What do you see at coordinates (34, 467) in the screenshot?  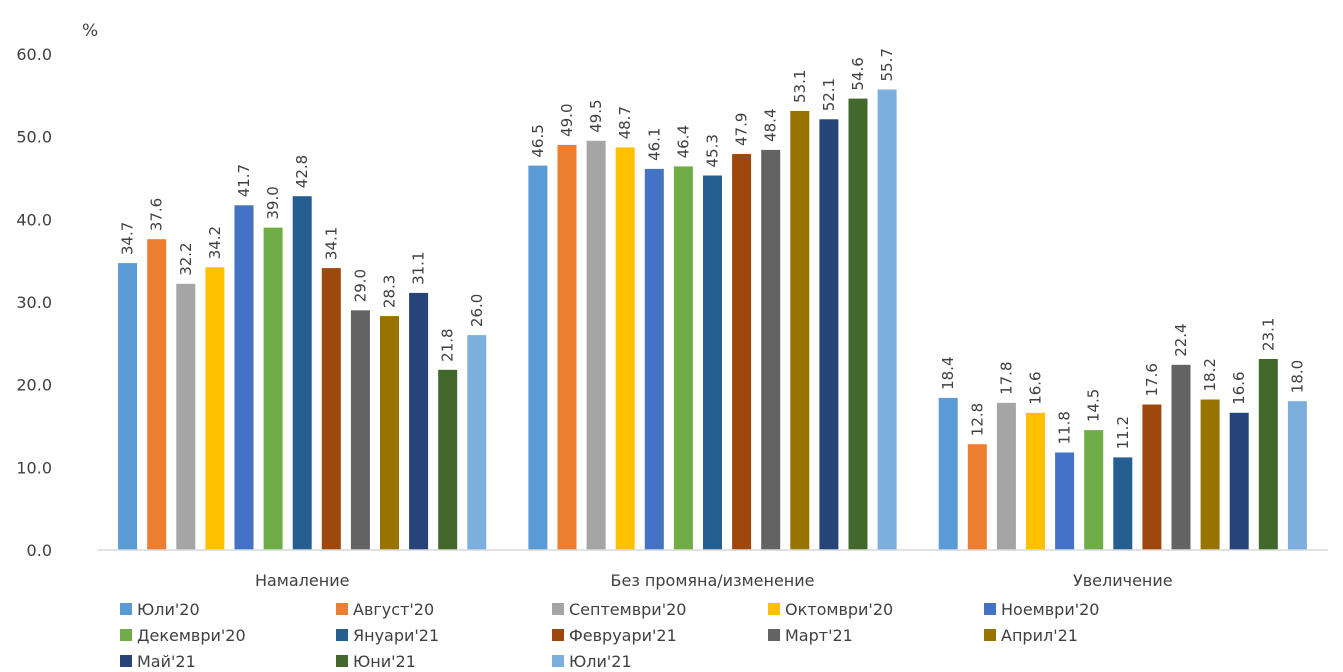 I see `y-tick-label: 10.0` at bounding box center [34, 467].